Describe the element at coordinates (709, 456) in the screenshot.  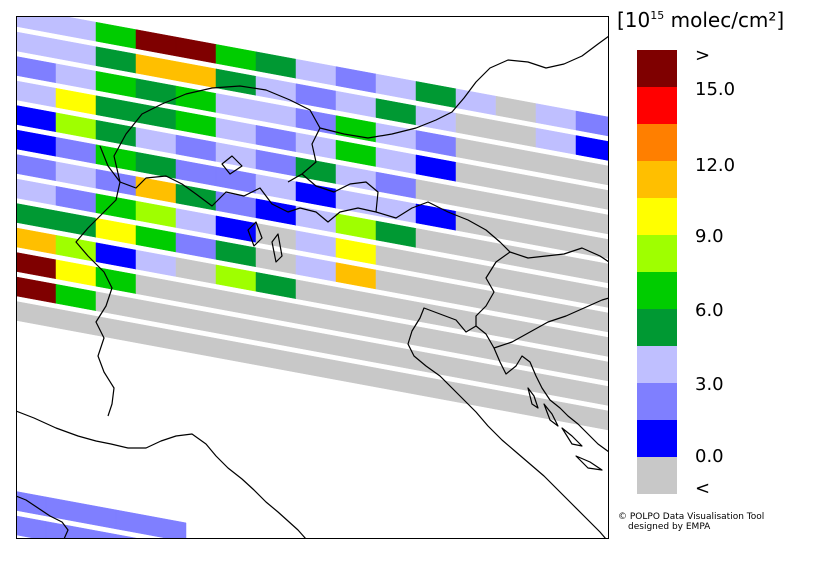
I see `legend-tick-label: 0.0` at that location.